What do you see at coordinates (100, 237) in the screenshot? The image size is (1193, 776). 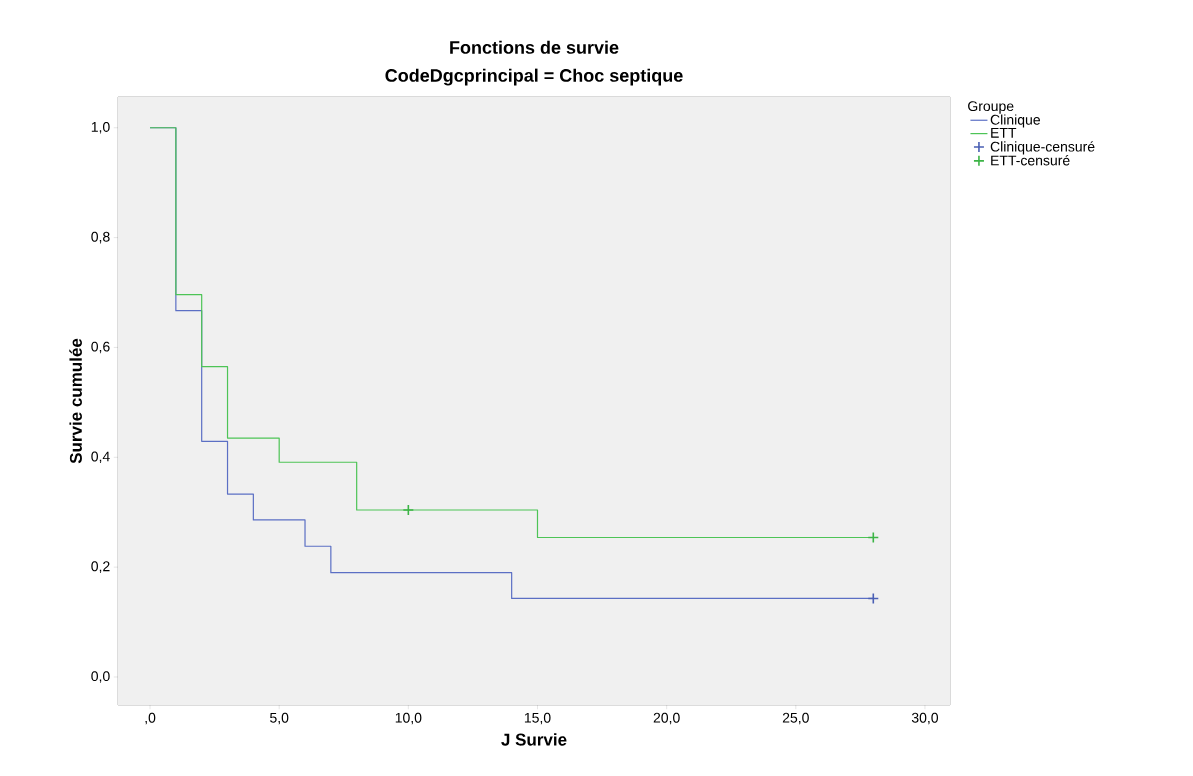 I see `y-tick-label: 0,8` at bounding box center [100, 237].